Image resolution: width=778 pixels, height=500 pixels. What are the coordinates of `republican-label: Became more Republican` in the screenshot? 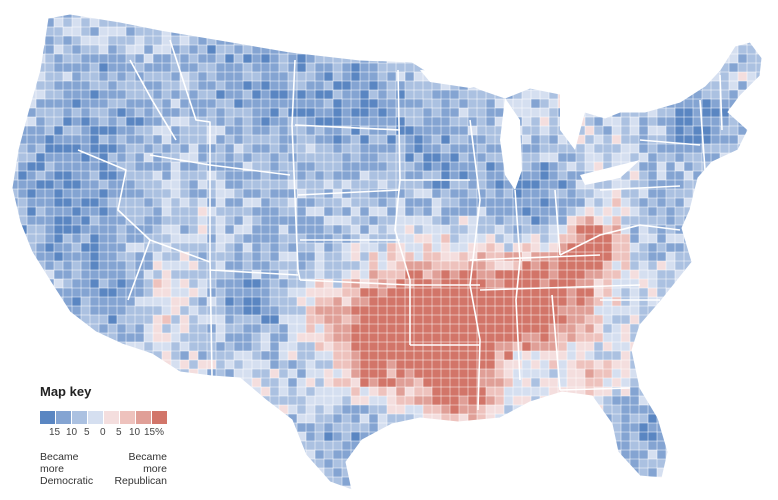 It's located at (140, 469).